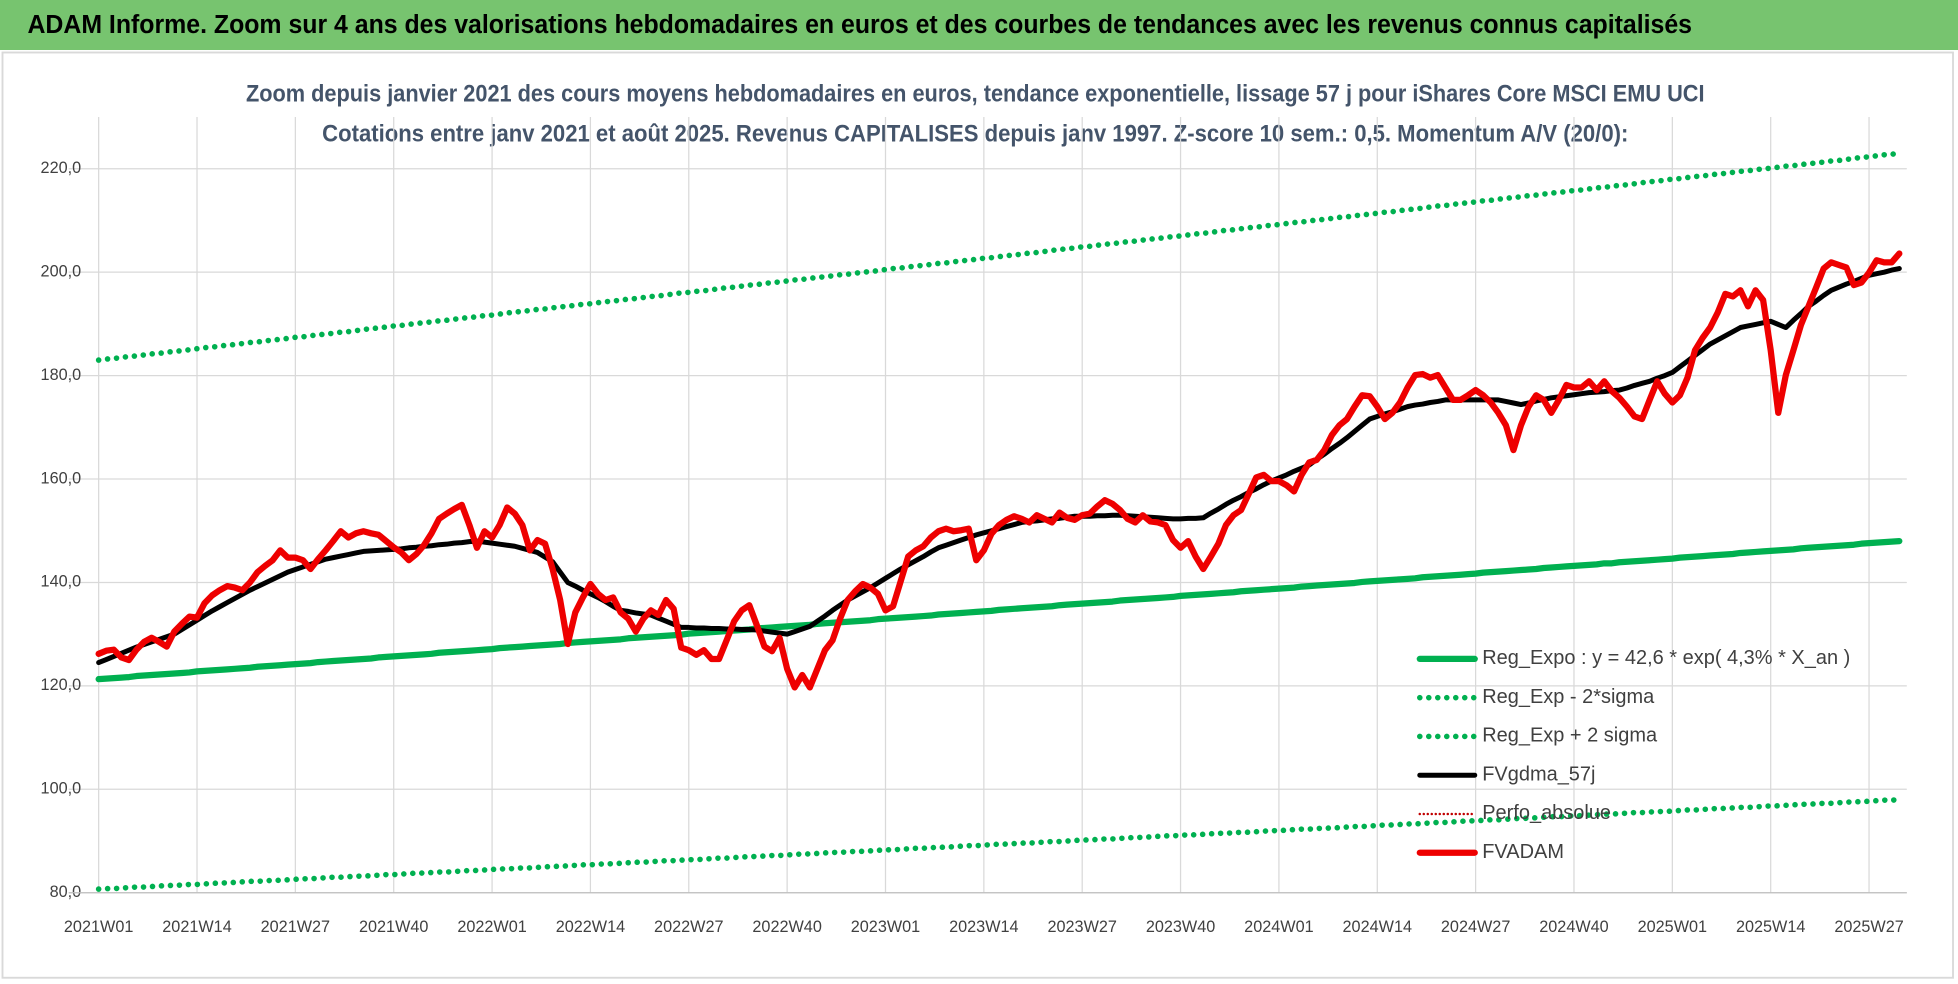 The image size is (1958, 984). Describe the element at coordinates (1081, 927) in the screenshot. I see `x-tick-label: 2023W27` at that location.